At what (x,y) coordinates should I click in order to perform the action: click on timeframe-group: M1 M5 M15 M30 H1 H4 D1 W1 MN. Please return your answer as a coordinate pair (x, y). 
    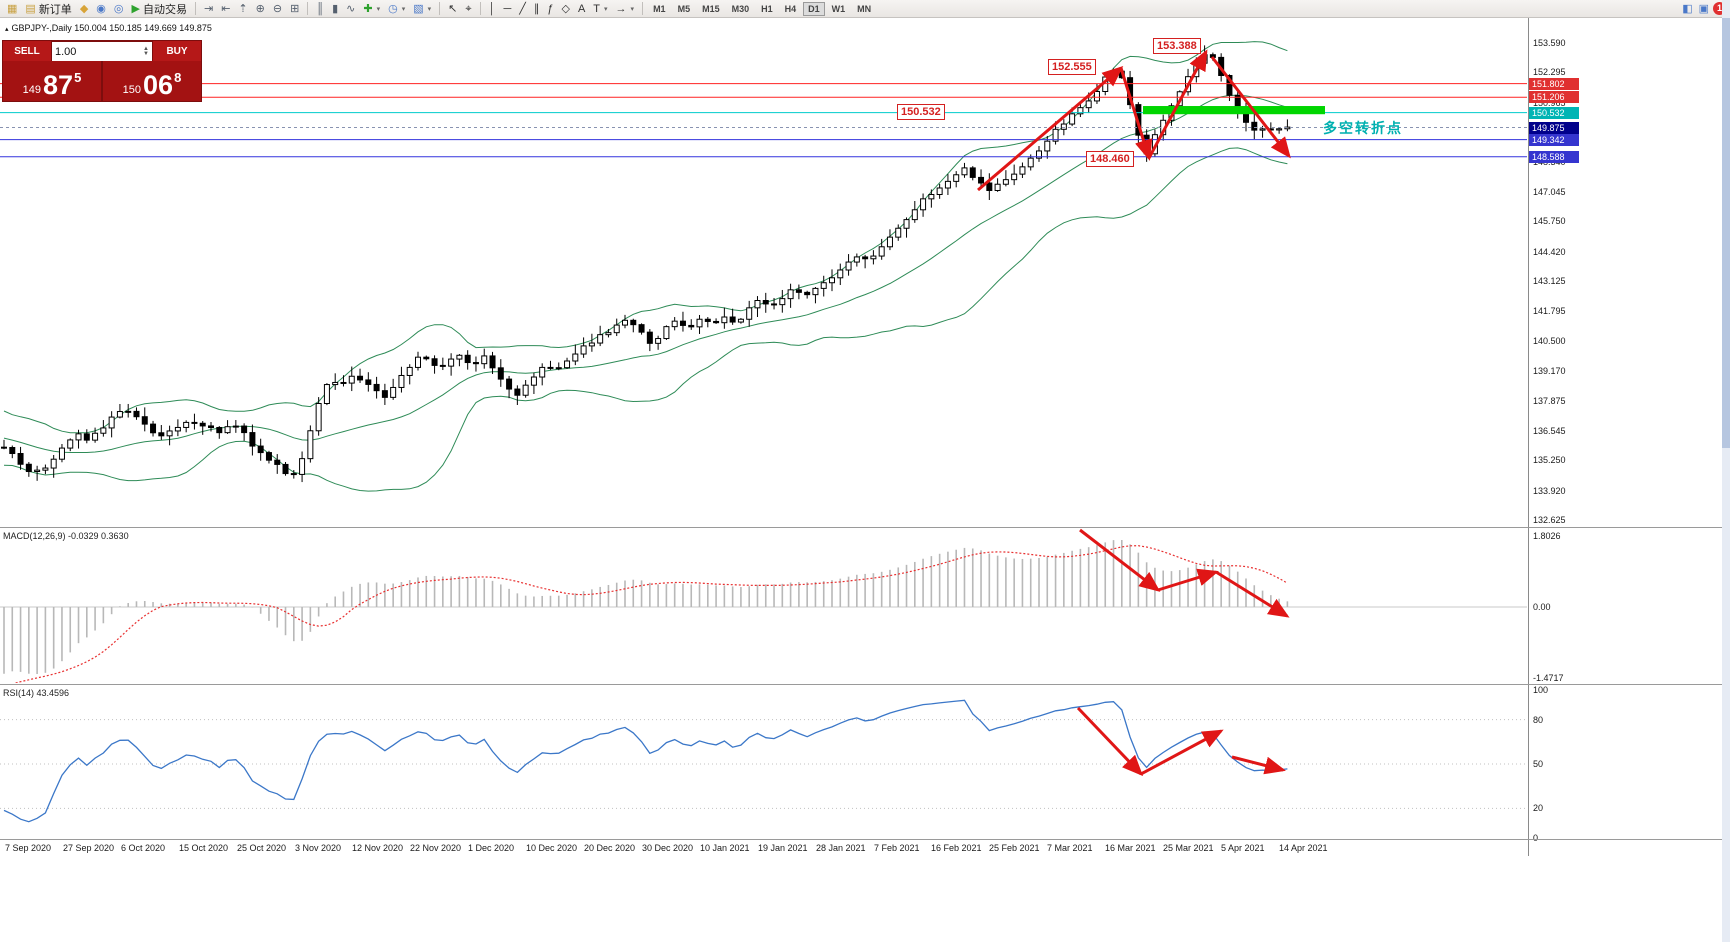
    Looking at the image, I should click on (762, 8).